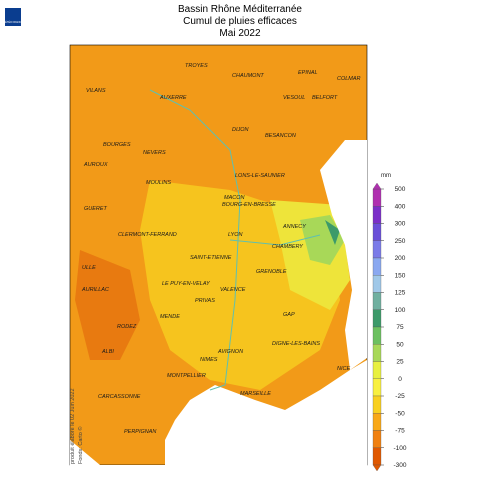 Image resolution: width=480 pixels, height=485 pixels. Describe the element at coordinates (234, 198) in the screenshot. I see `city: MACON` at that location.